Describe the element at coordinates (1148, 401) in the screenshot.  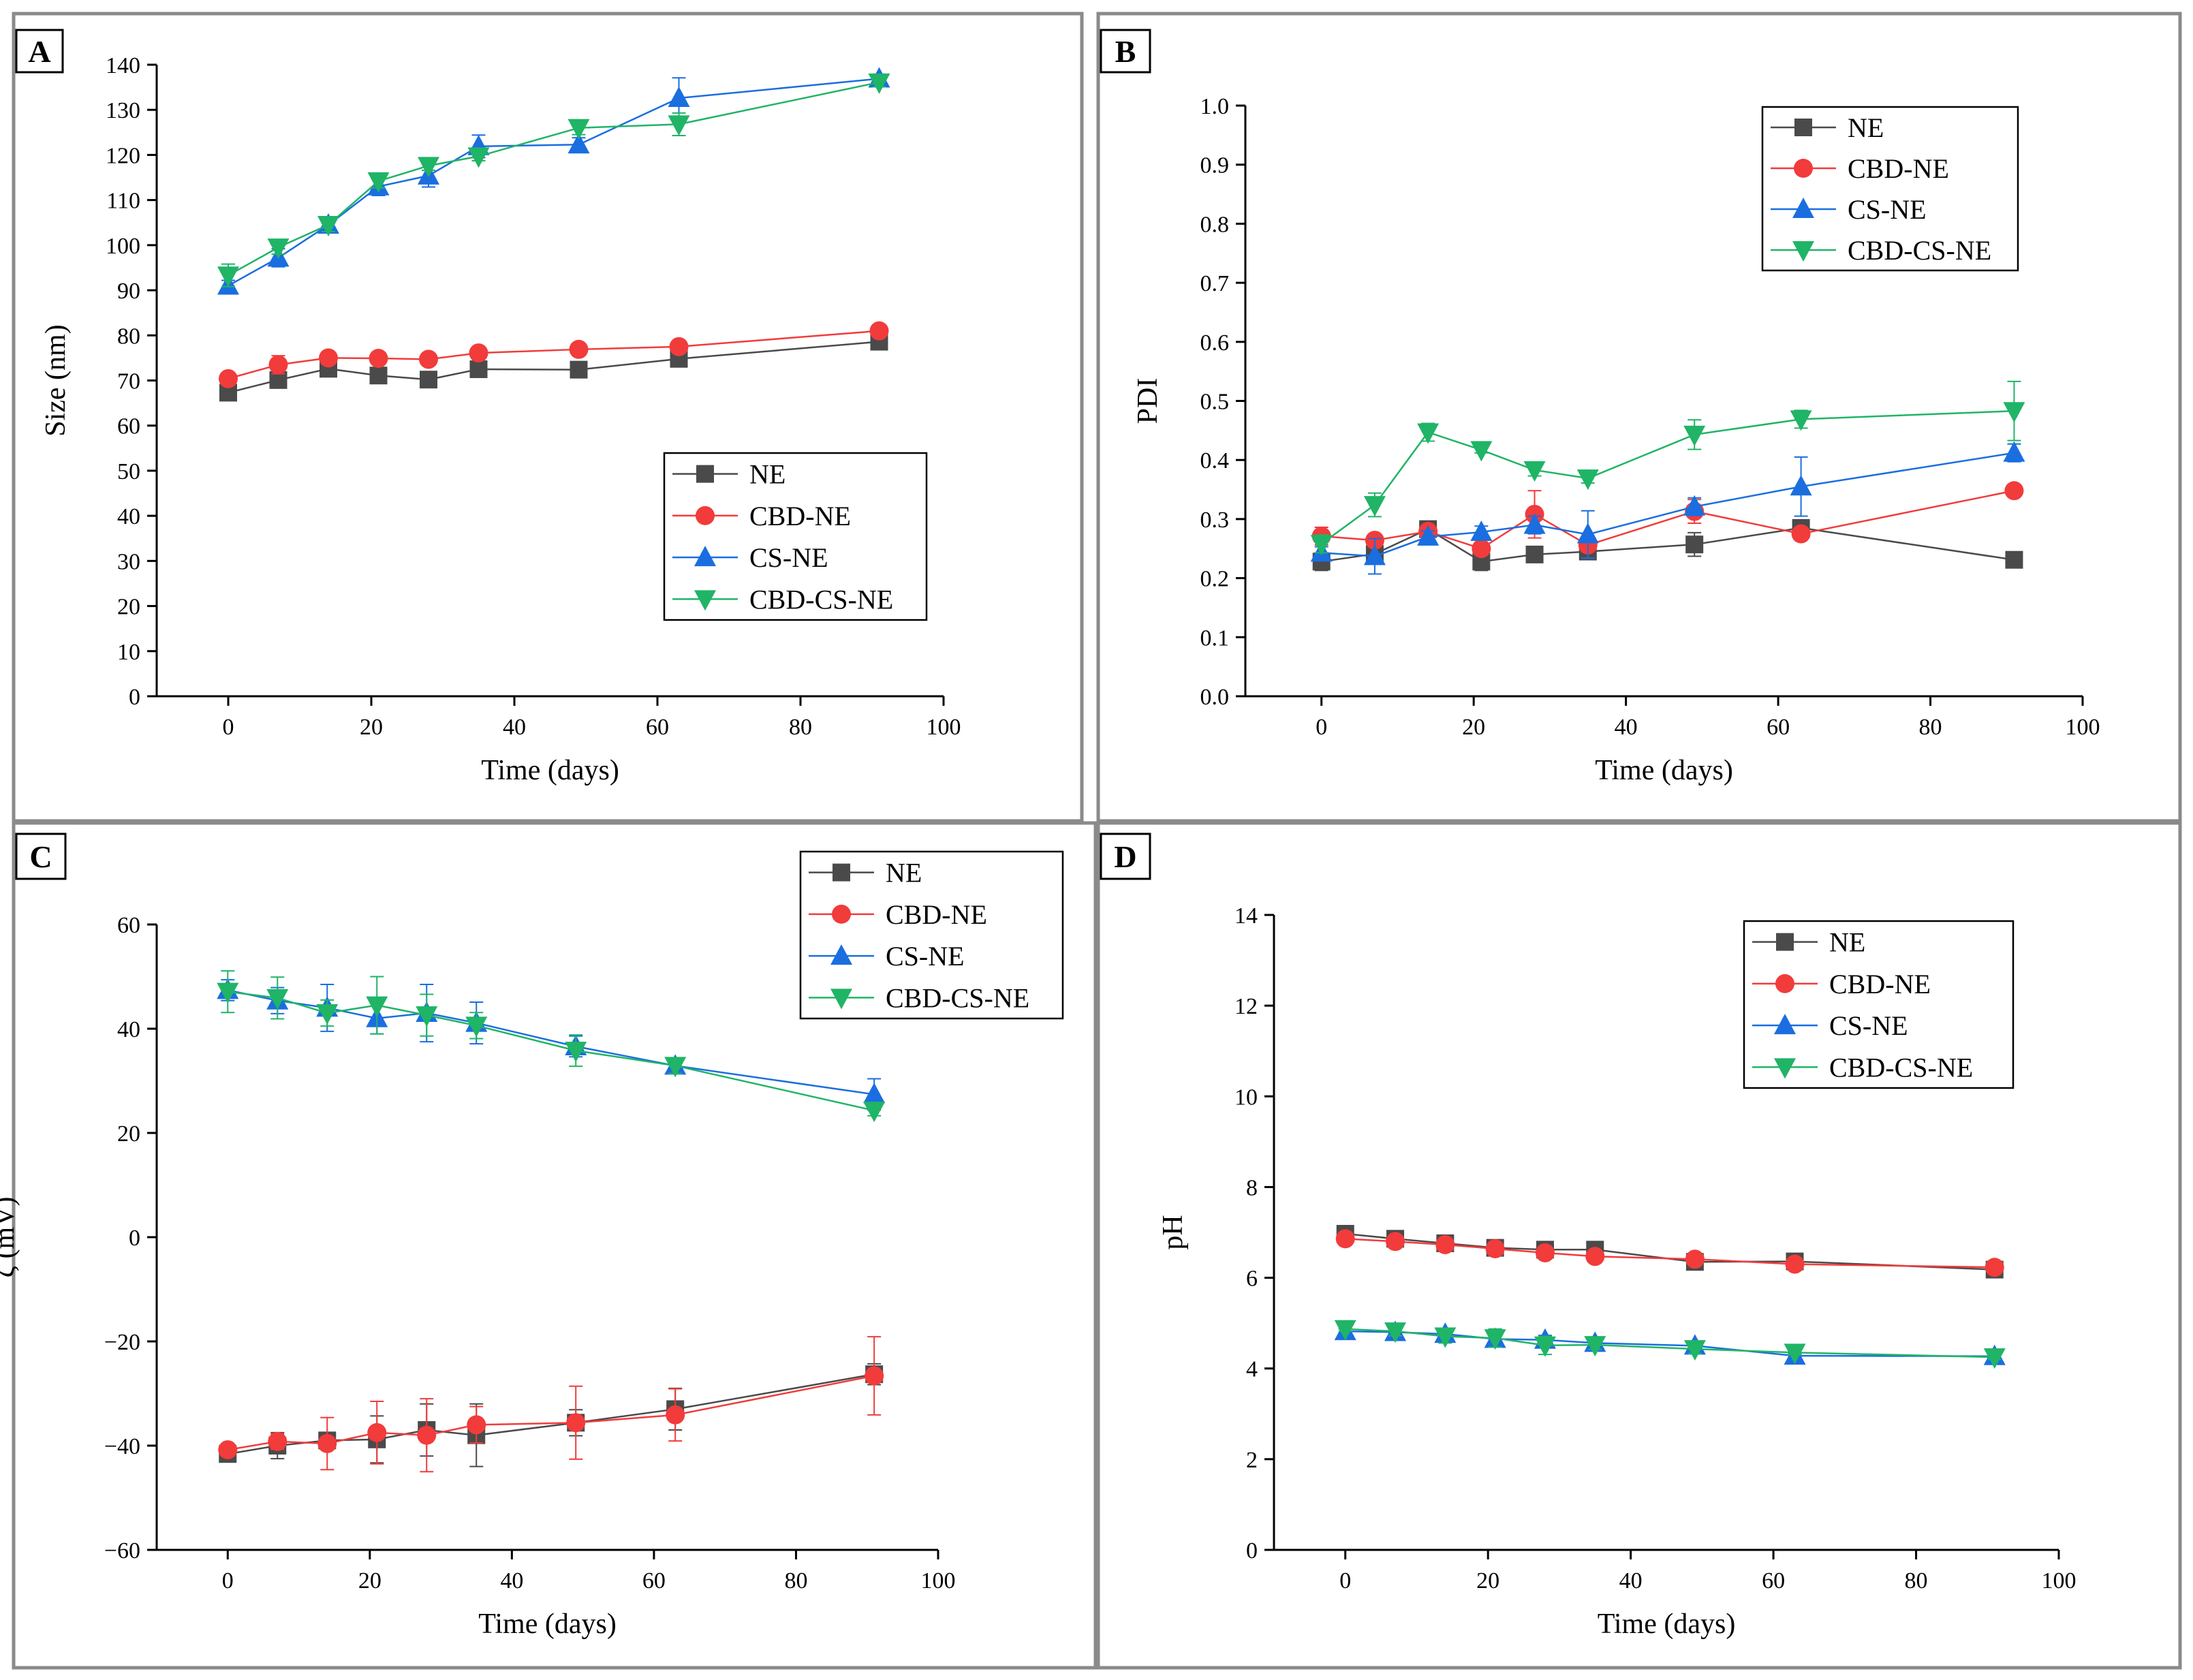
I see `y-axis-label: PDI` at that location.